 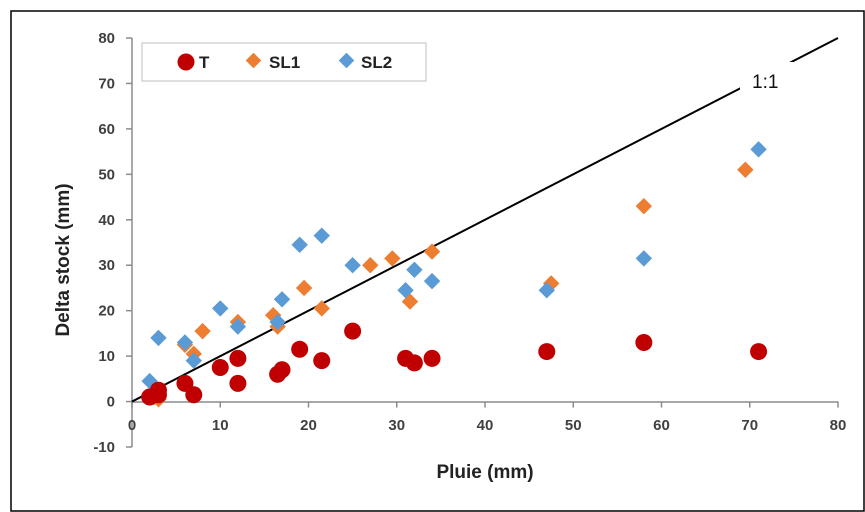 I want to click on y-tick-label: 0, so click(x=111, y=402).